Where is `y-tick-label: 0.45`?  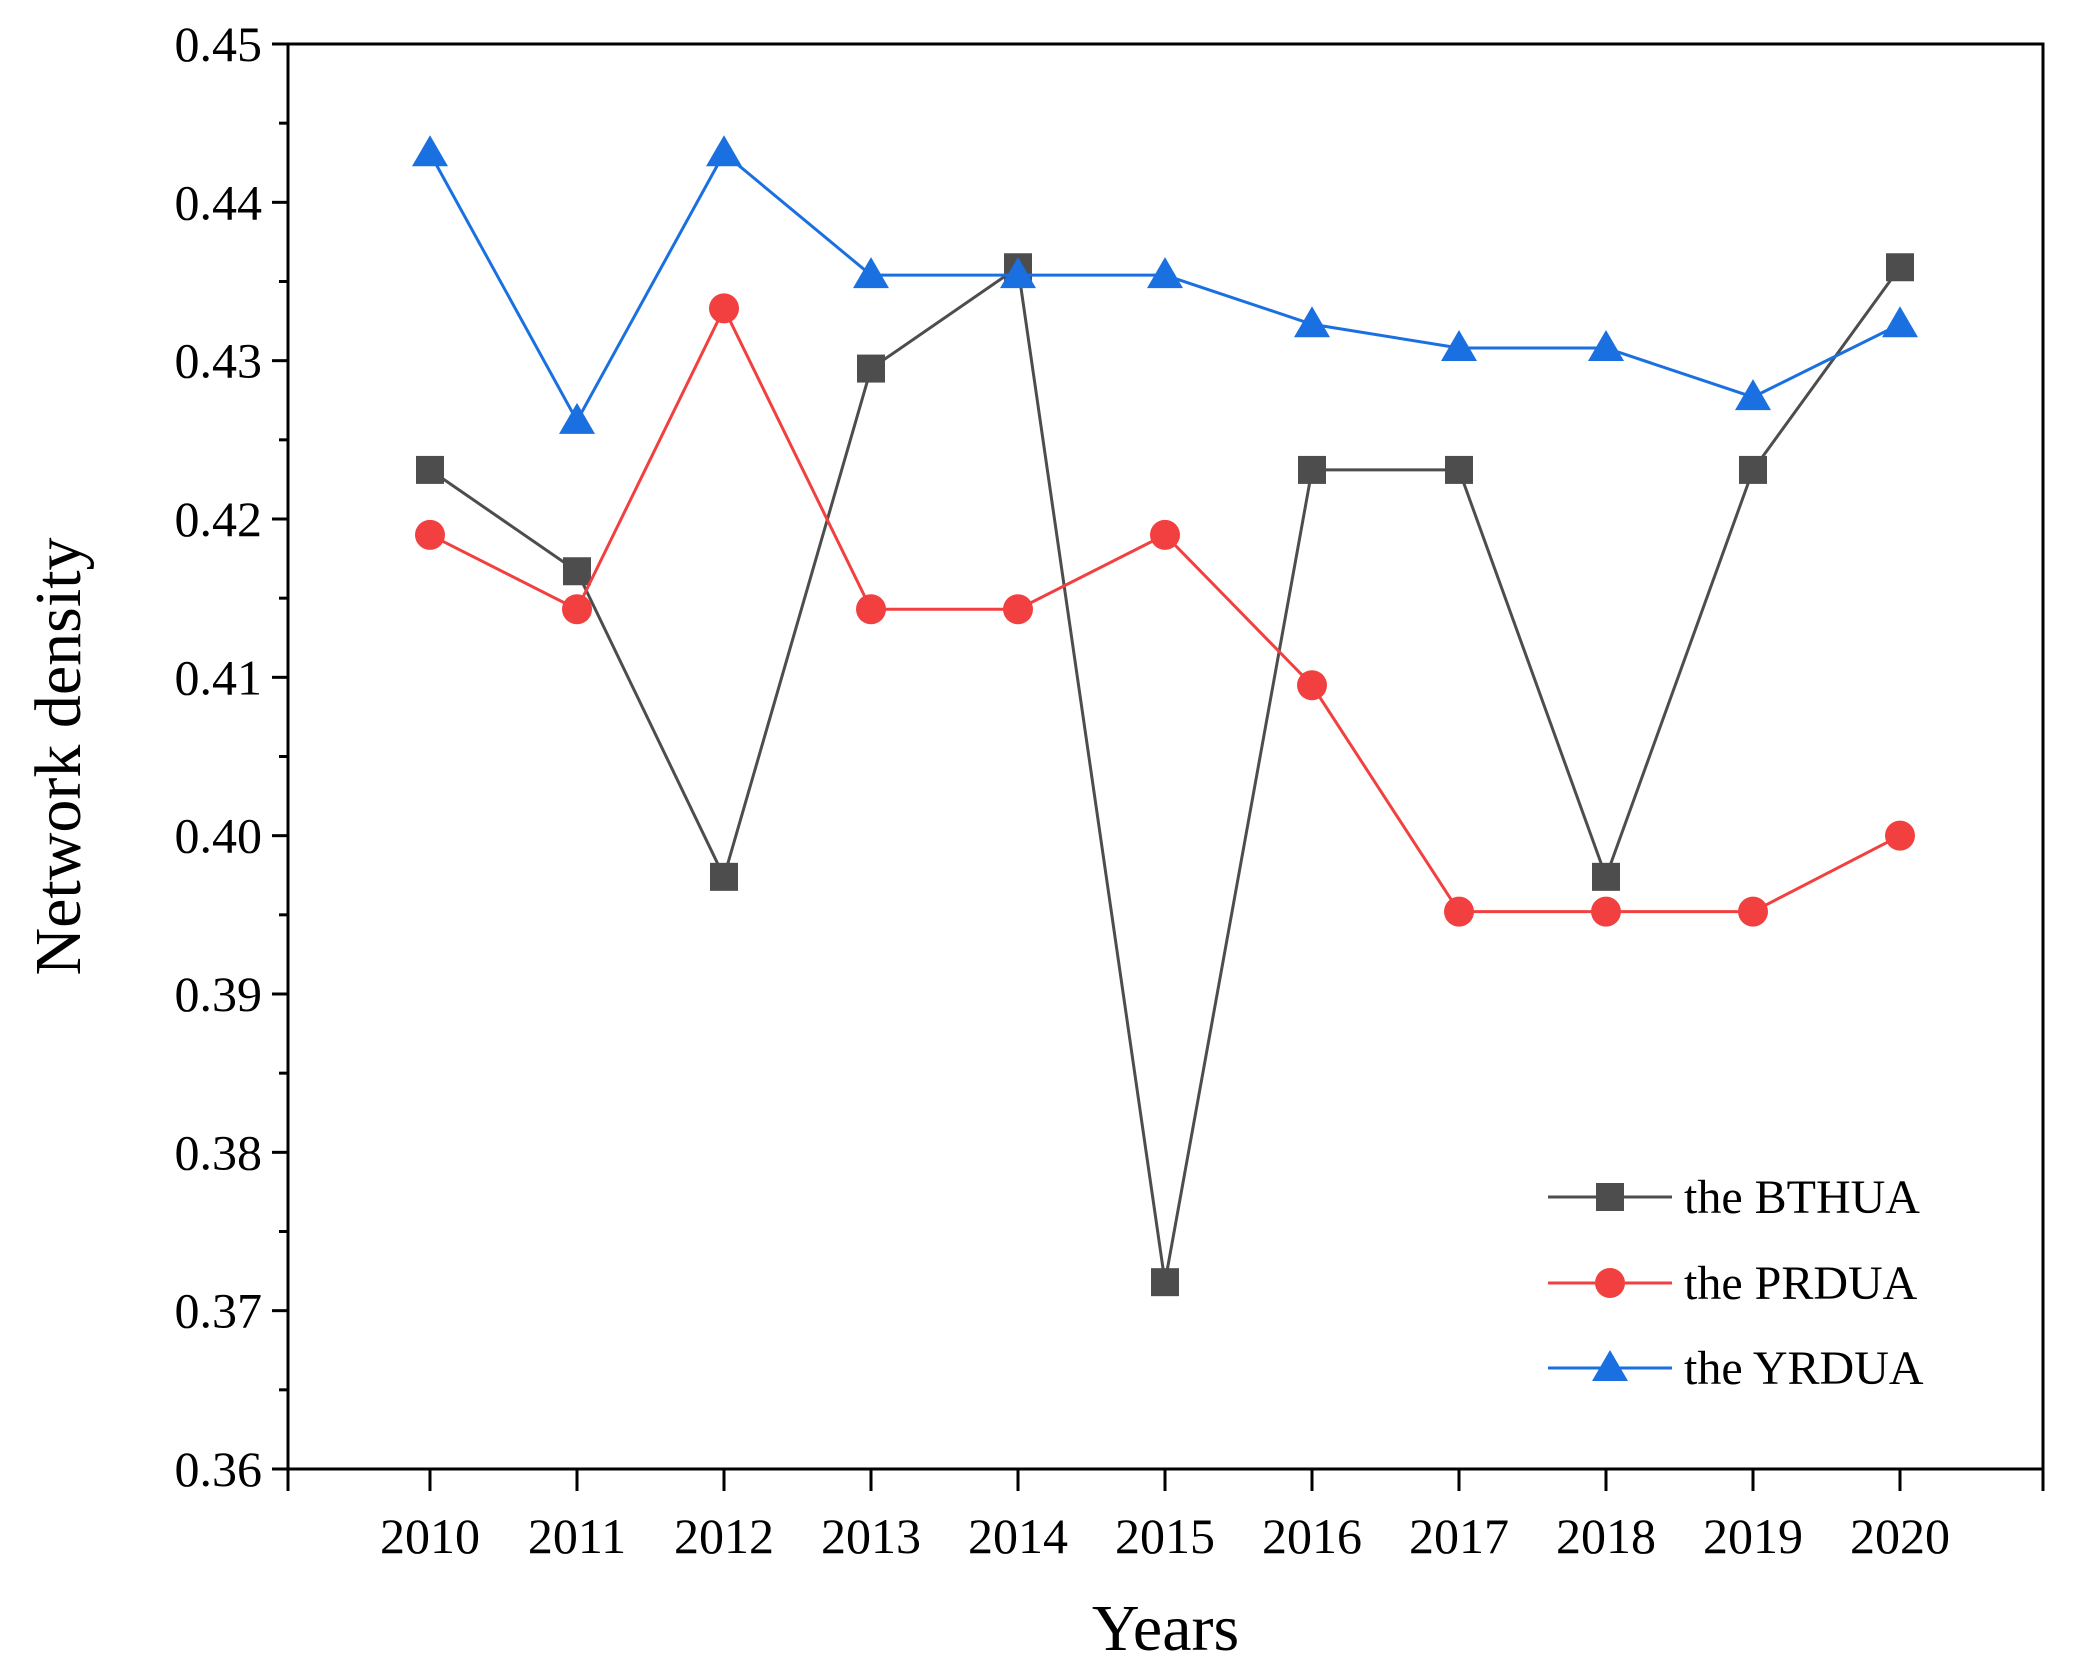
y-tick-label: 0.45 is located at coordinates (219, 44).